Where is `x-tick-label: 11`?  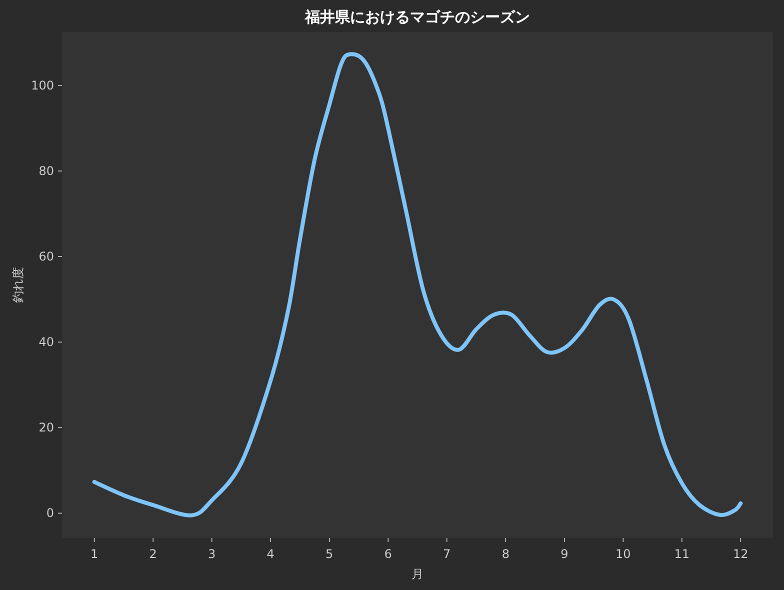 x-tick-label: 11 is located at coordinates (682, 554).